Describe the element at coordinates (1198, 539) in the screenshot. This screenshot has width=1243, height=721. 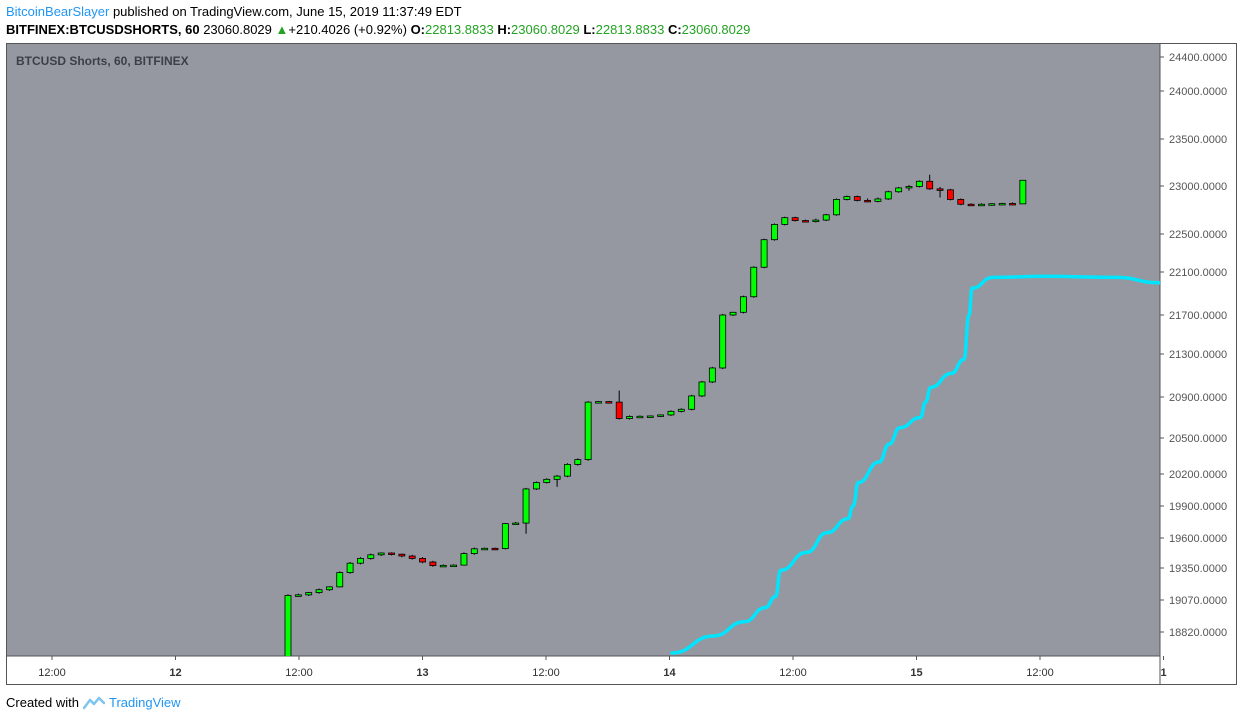
I see `y-tick-label: 19600.0000` at that location.